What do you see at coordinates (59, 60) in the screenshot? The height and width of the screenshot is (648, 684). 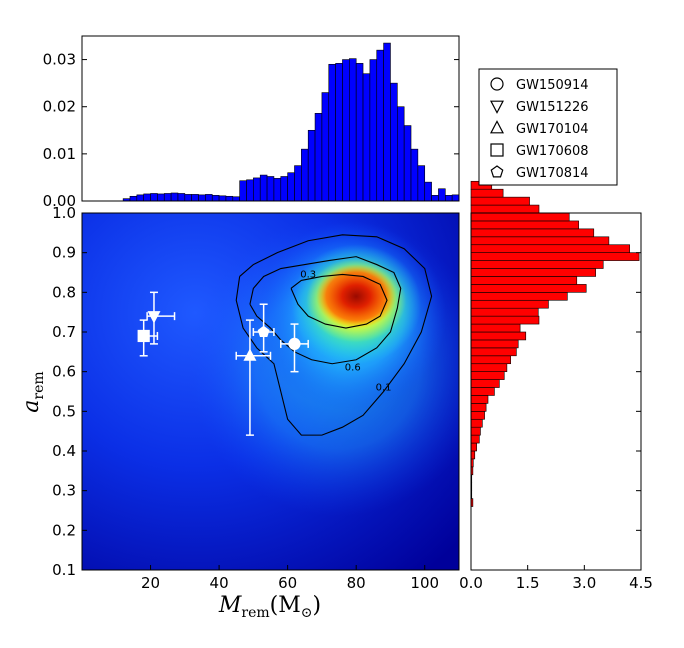 I see `top-ytick-label: 0.03` at bounding box center [59, 60].